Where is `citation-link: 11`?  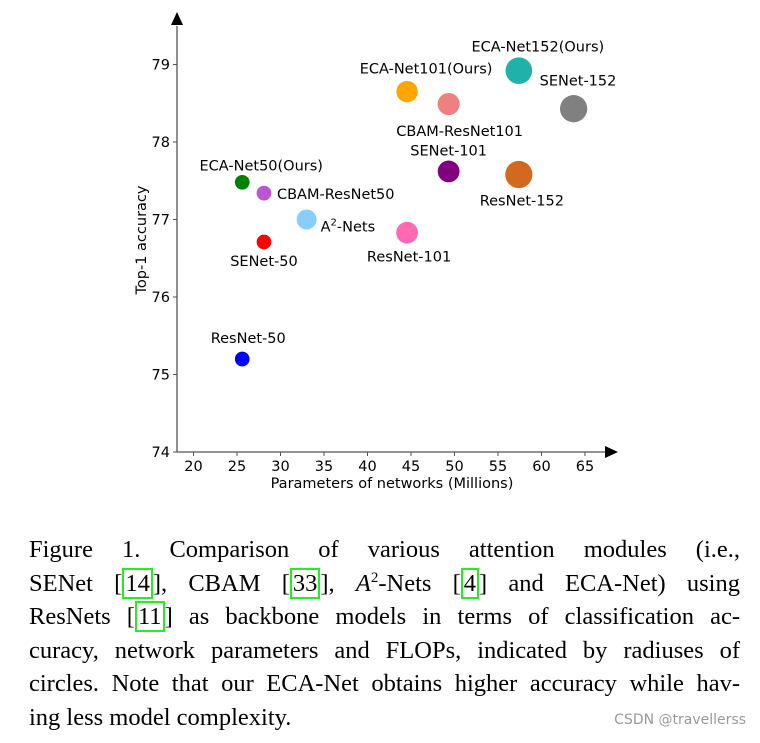 citation-link: 11 is located at coordinates (149, 616).